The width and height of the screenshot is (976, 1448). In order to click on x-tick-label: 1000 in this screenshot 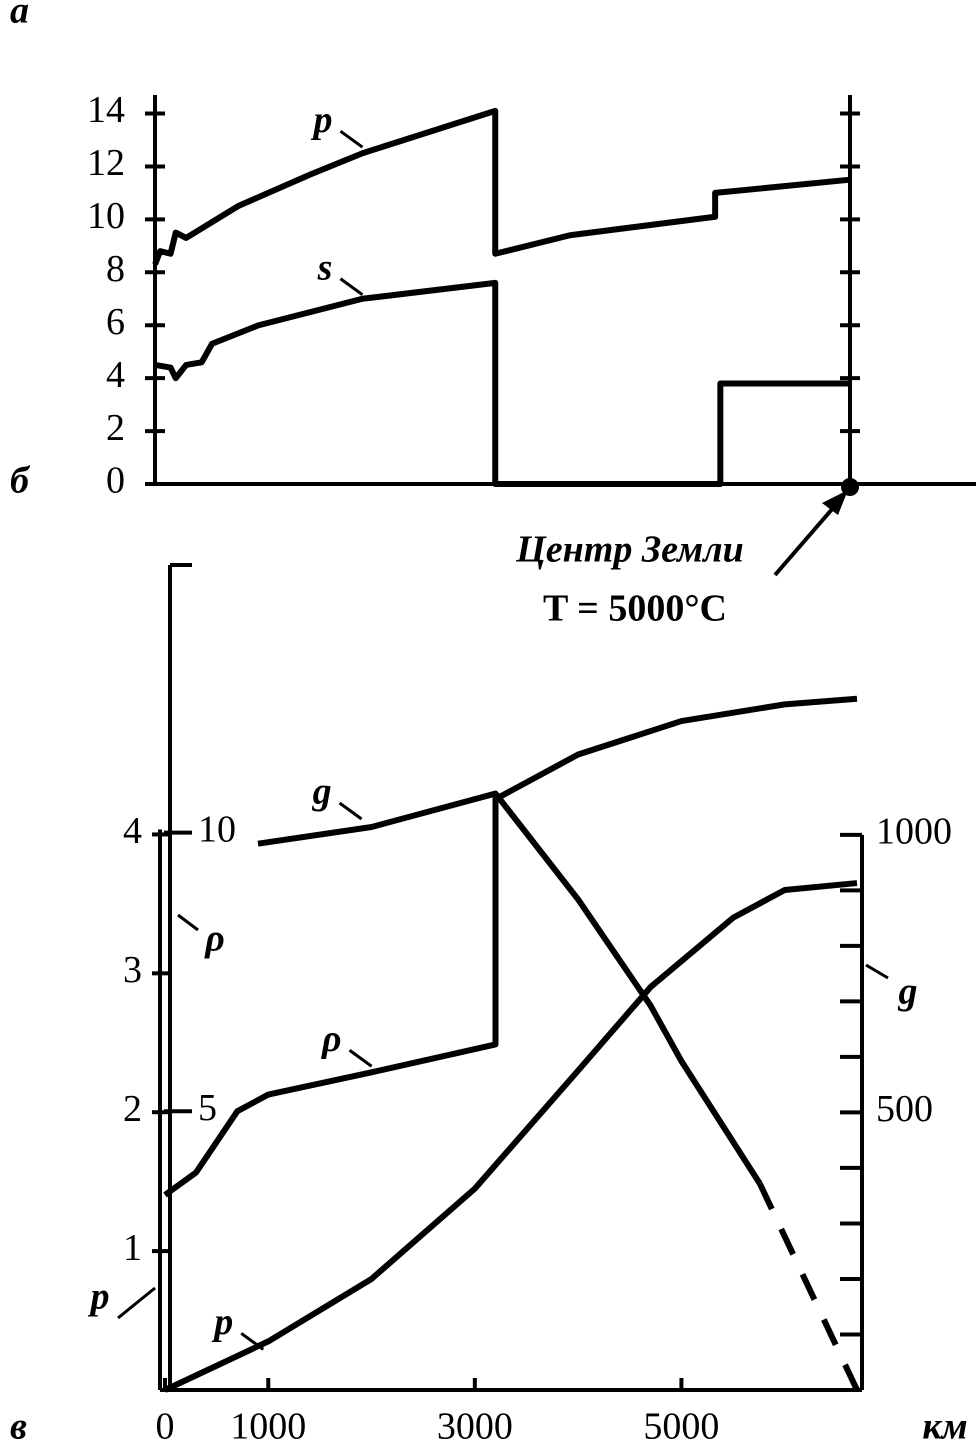, I will do `click(268, 1427)`.